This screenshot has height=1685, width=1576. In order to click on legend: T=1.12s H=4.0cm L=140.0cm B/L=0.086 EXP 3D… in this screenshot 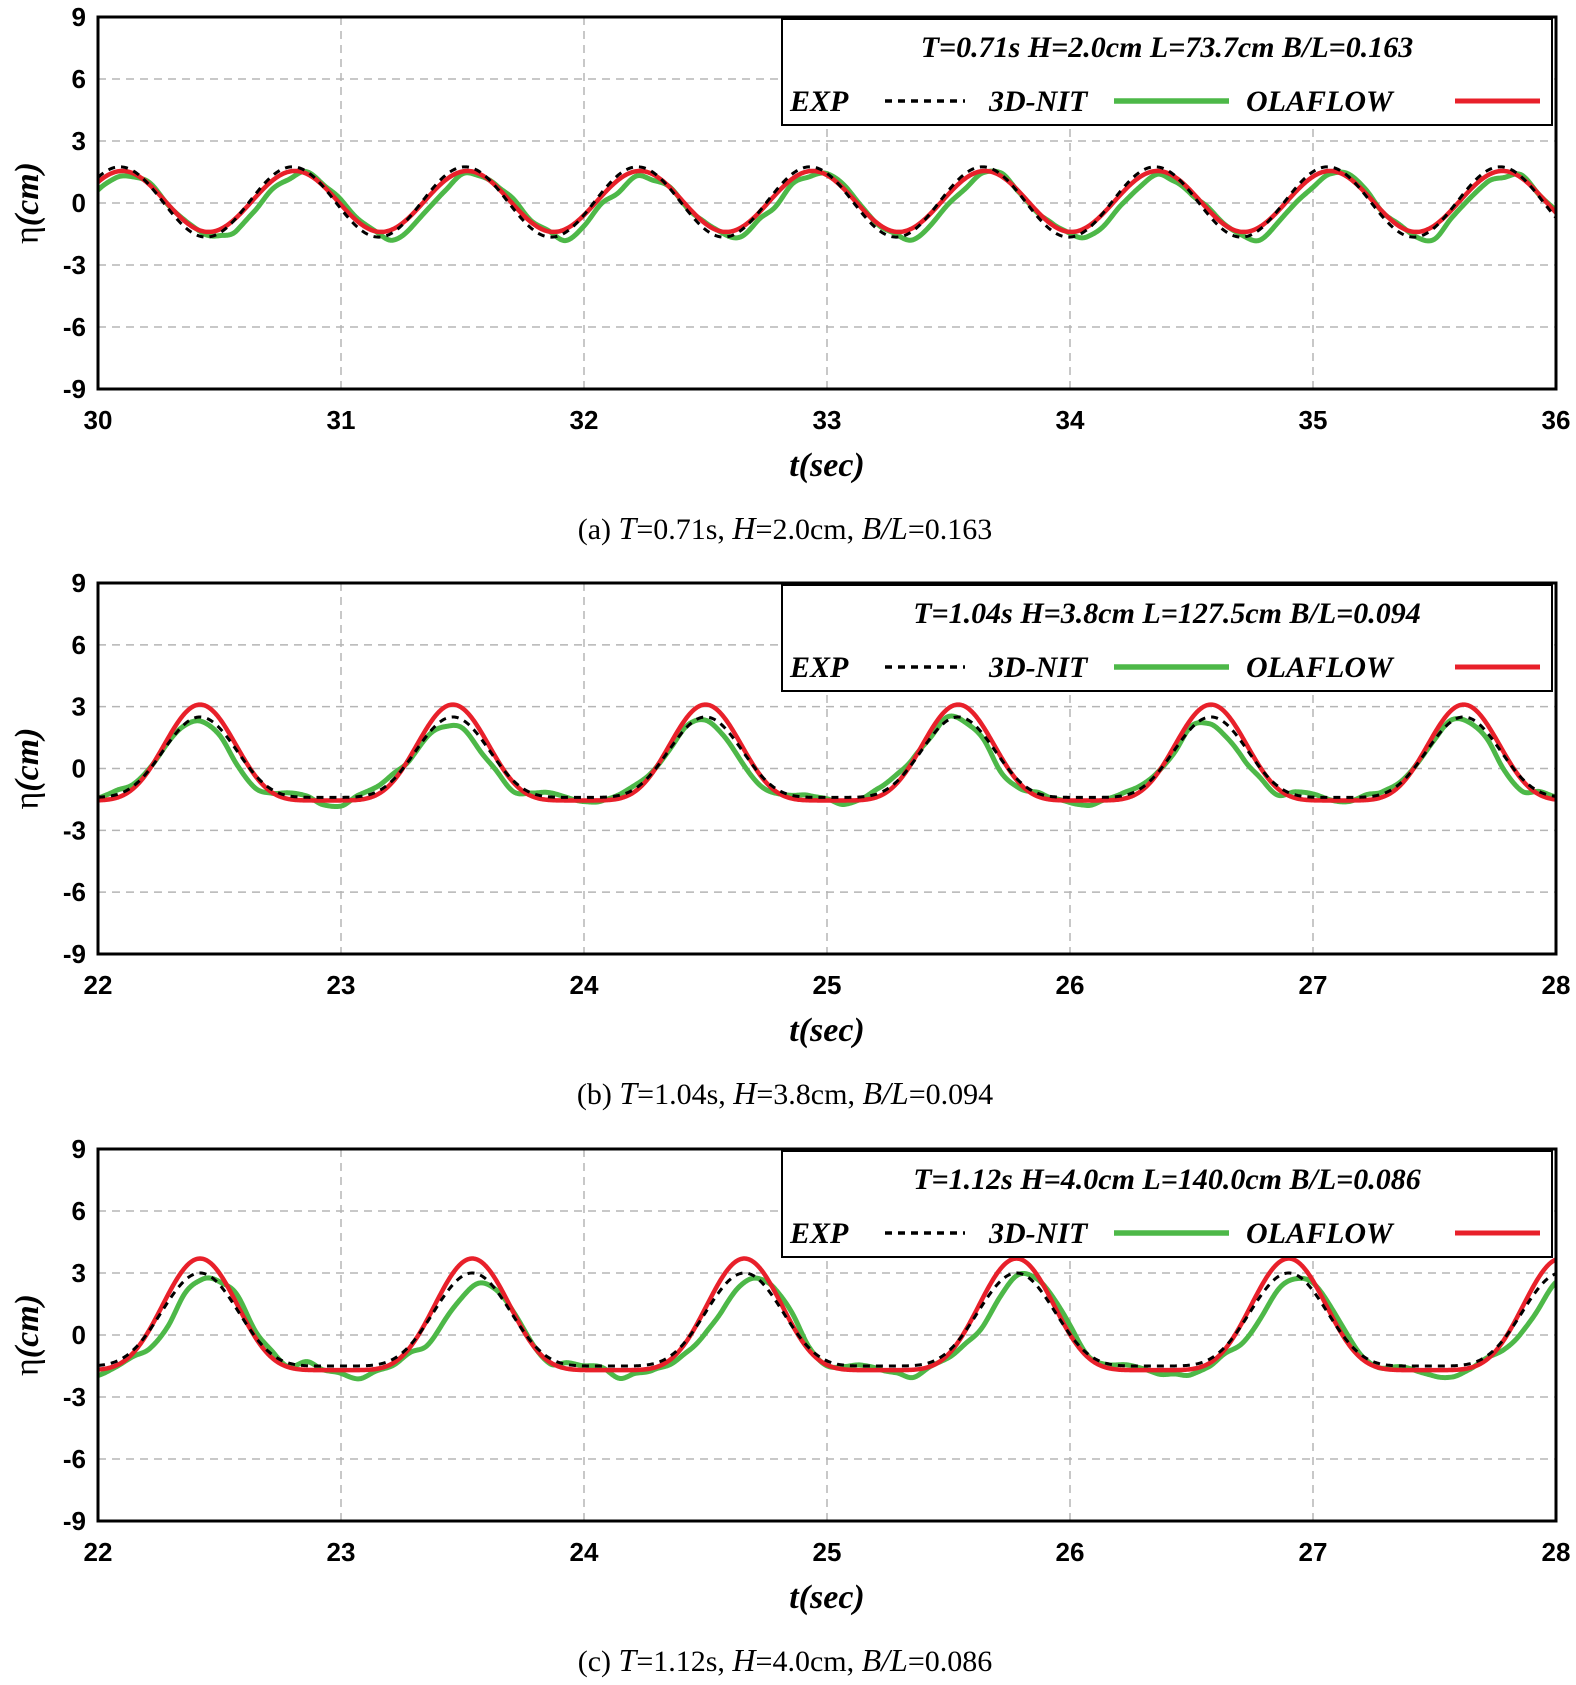, I will do `click(1167, 1204)`.